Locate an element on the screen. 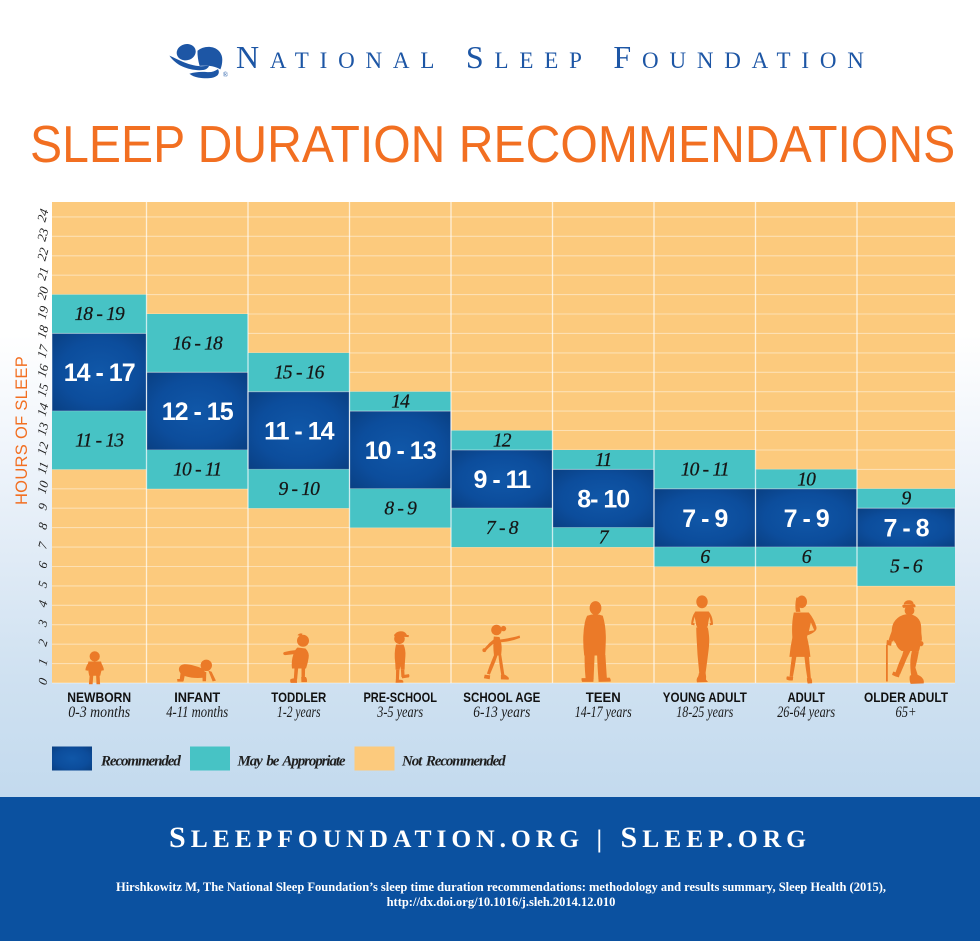 Image resolution: width=980 pixels, height=941 pixels. svg-text: 8 is located at coordinates (42, 526).